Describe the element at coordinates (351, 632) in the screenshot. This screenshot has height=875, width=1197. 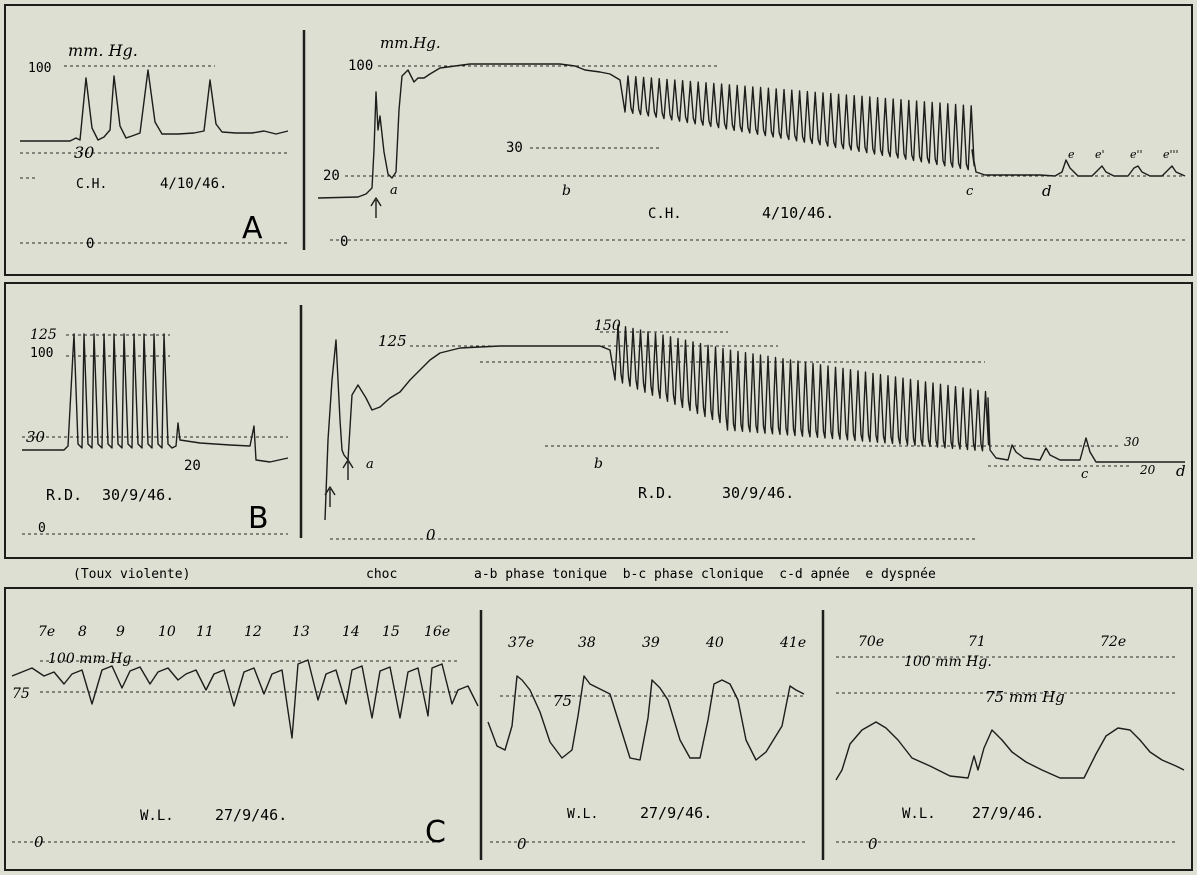
I see `beat-label: 14` at that location.